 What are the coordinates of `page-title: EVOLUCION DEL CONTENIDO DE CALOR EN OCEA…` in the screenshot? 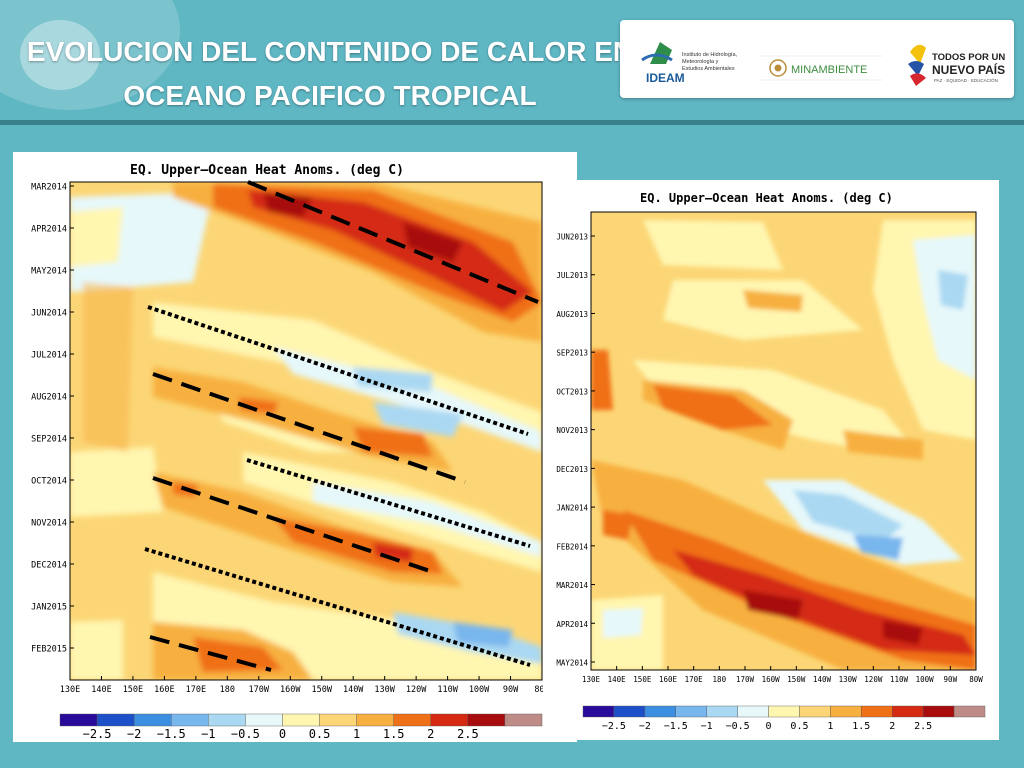 It's located at (330, 74).